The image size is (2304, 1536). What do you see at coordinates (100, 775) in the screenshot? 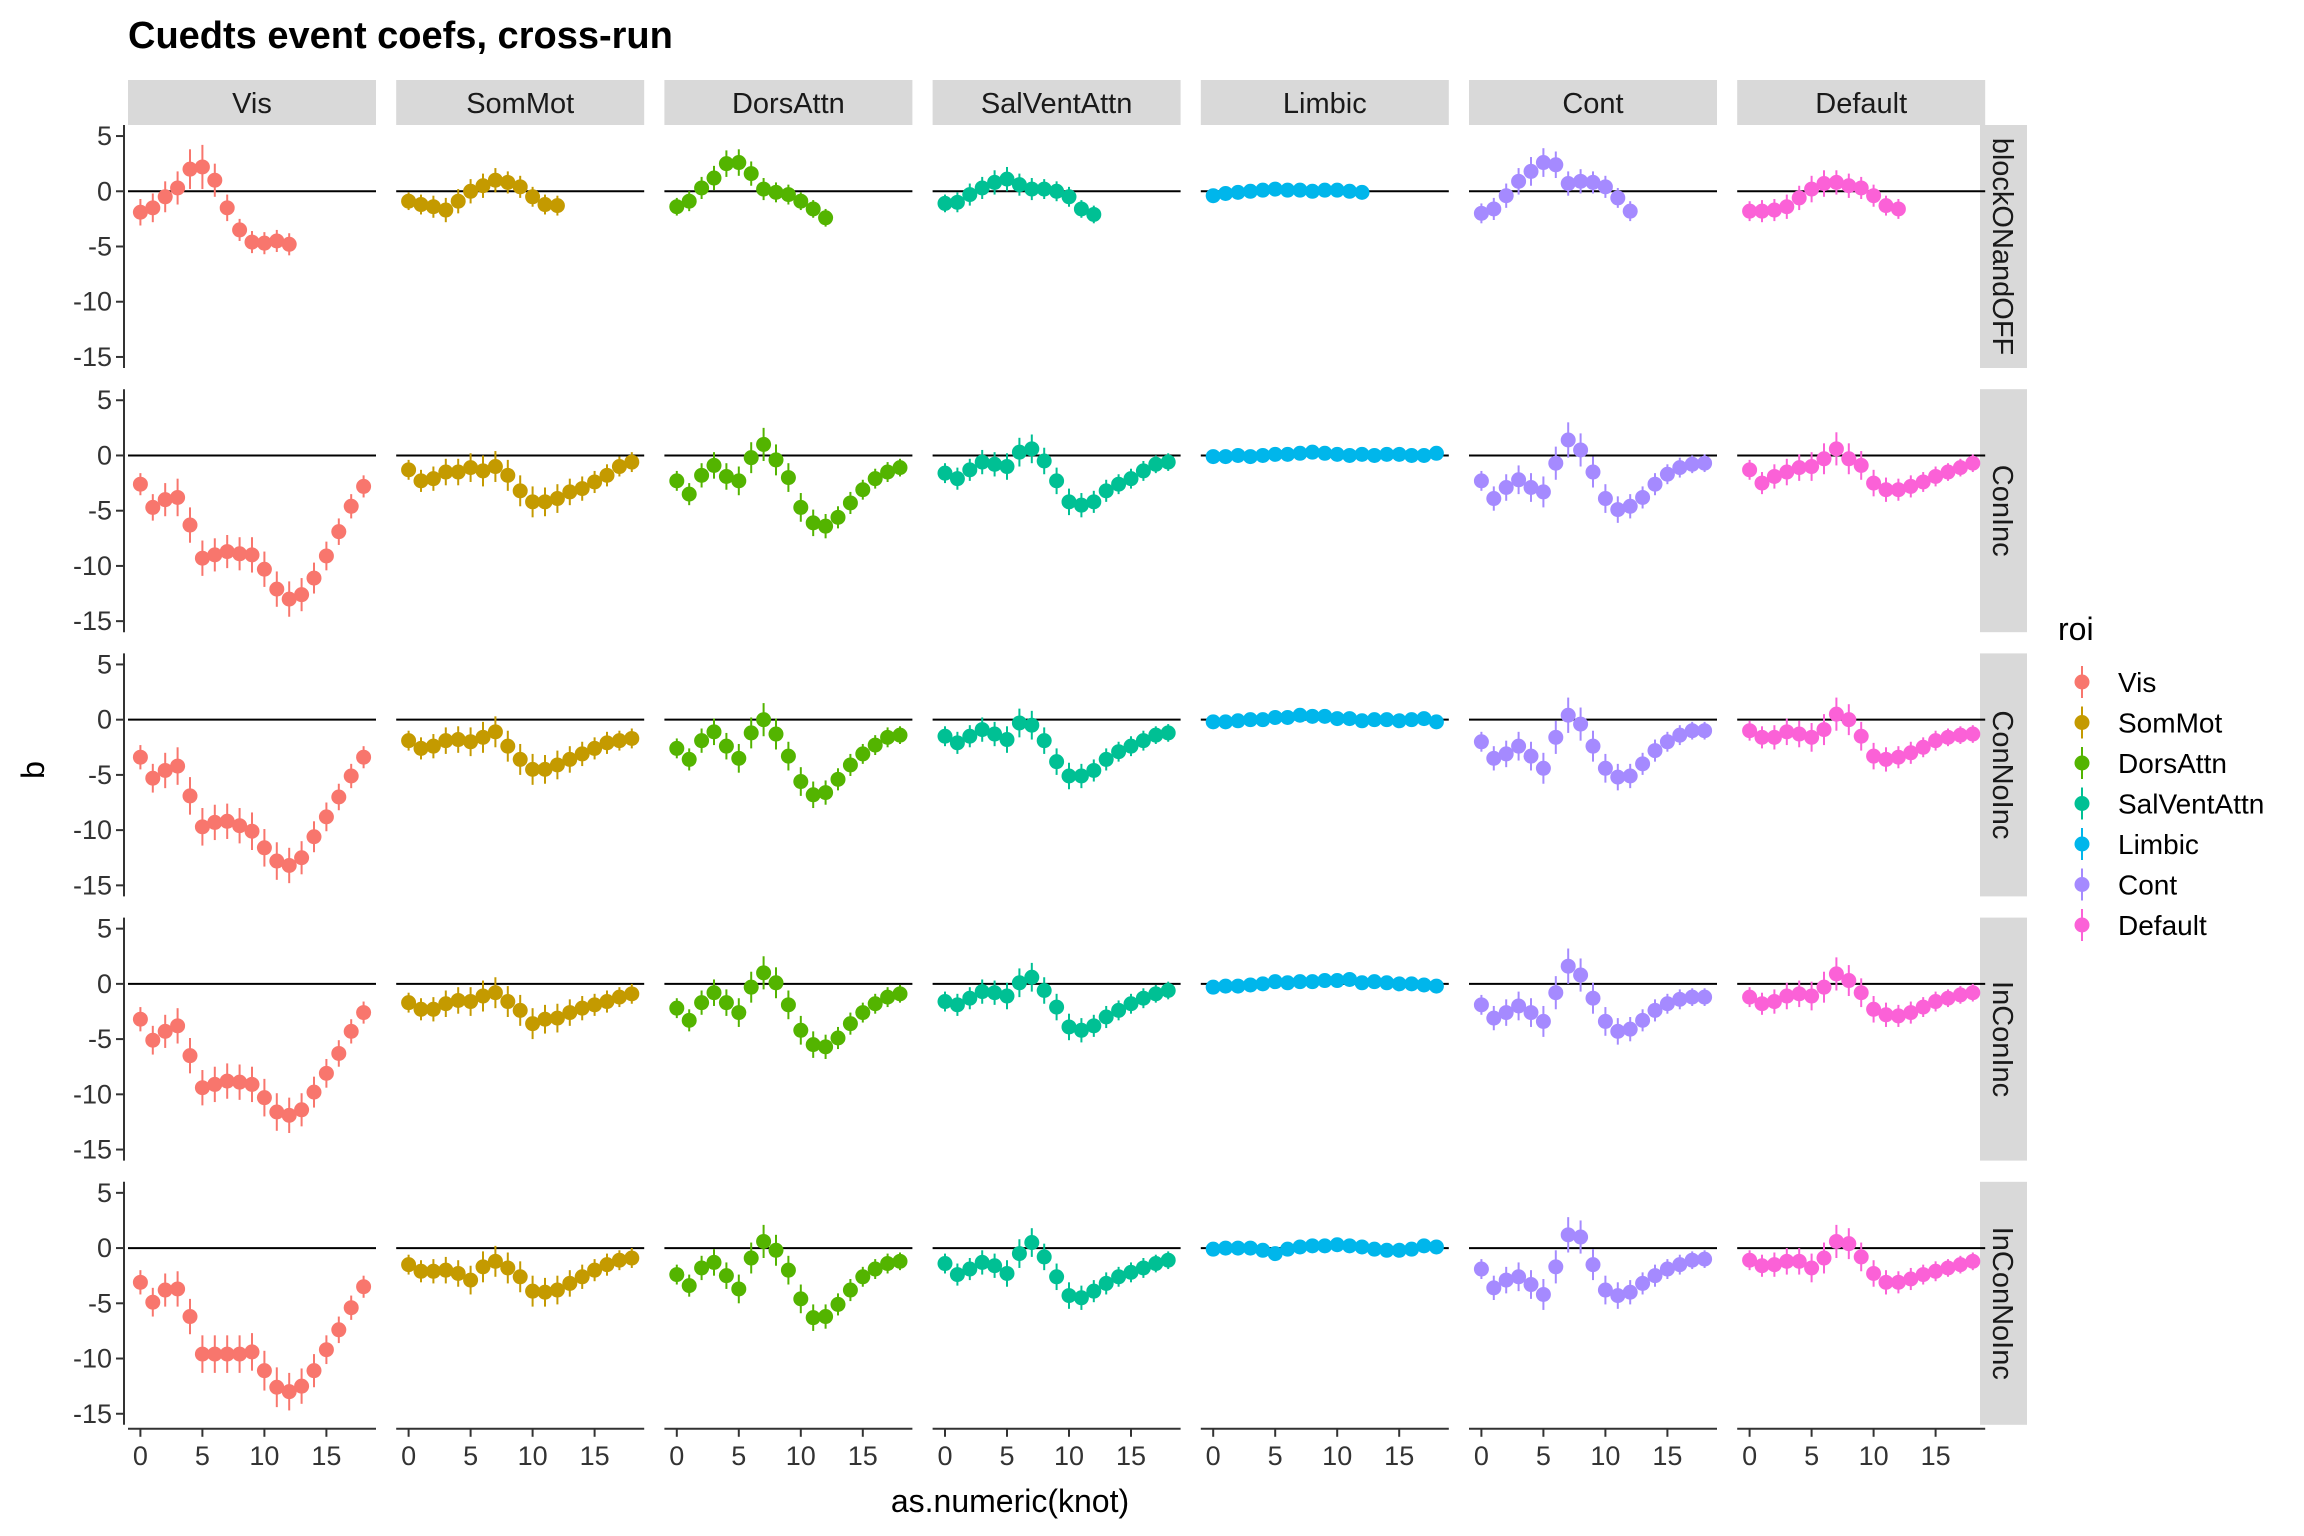
I see `y-tick-label: -5` at bounding box center [100, 775].